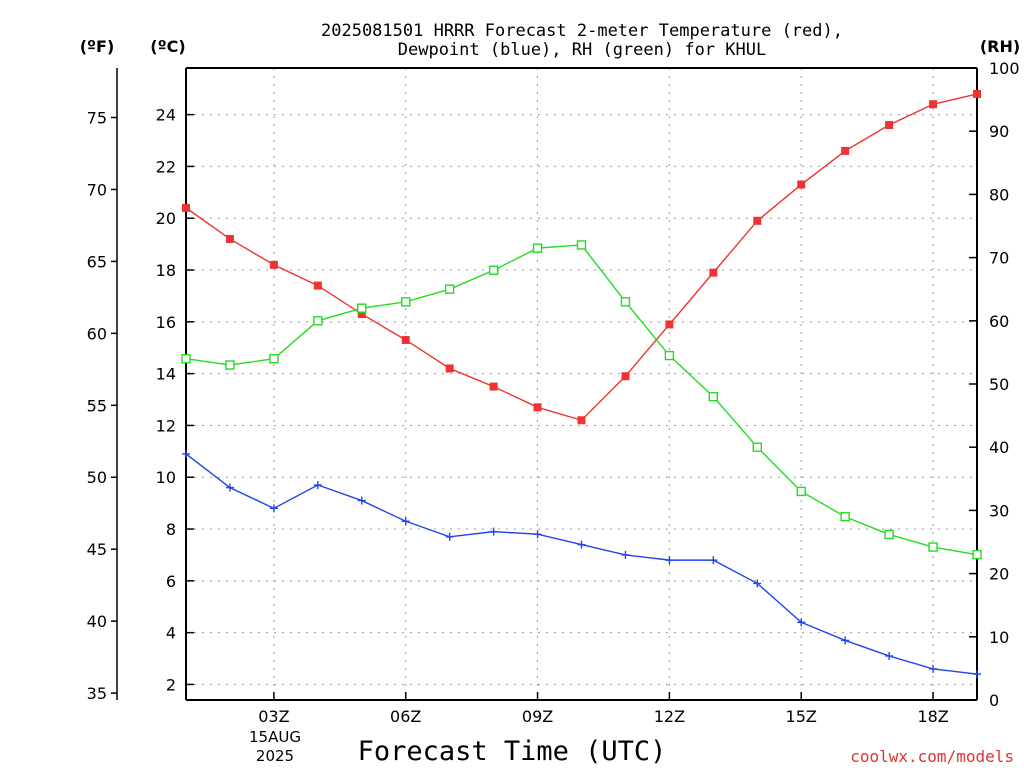 The image size is (1024, 768). Describe the element at coordinates (97, 621) in the screenshot. I see `fahrenheit-tick-label: 40` at that location.